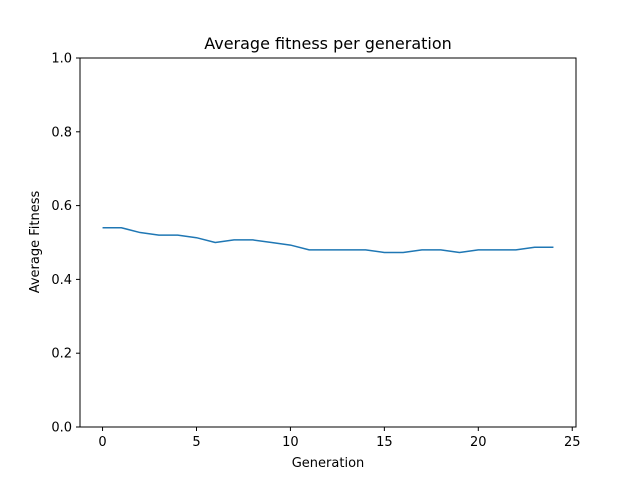 This screenshot has width=640, height=480. Describe the element at coordinates (196, 442) in the screenshot. I see `x-tick-label: 5` at that location.